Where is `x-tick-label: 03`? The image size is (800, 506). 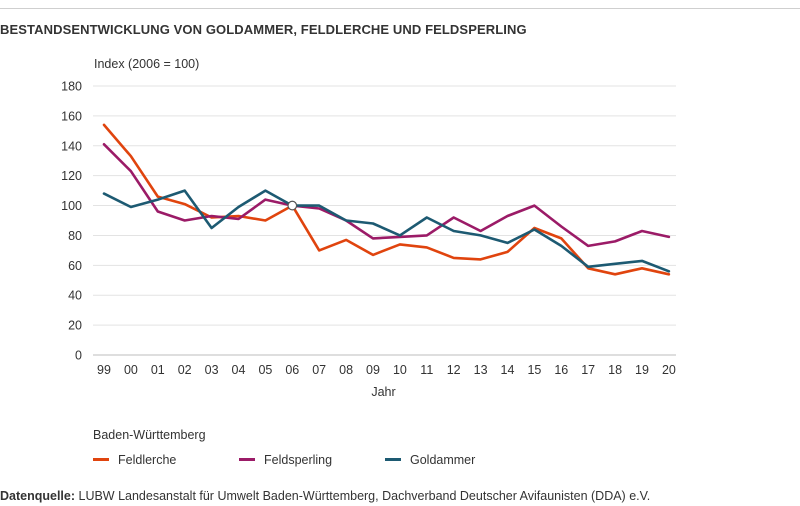
x-tick-label: 03 is located at coordinates (212, 370).